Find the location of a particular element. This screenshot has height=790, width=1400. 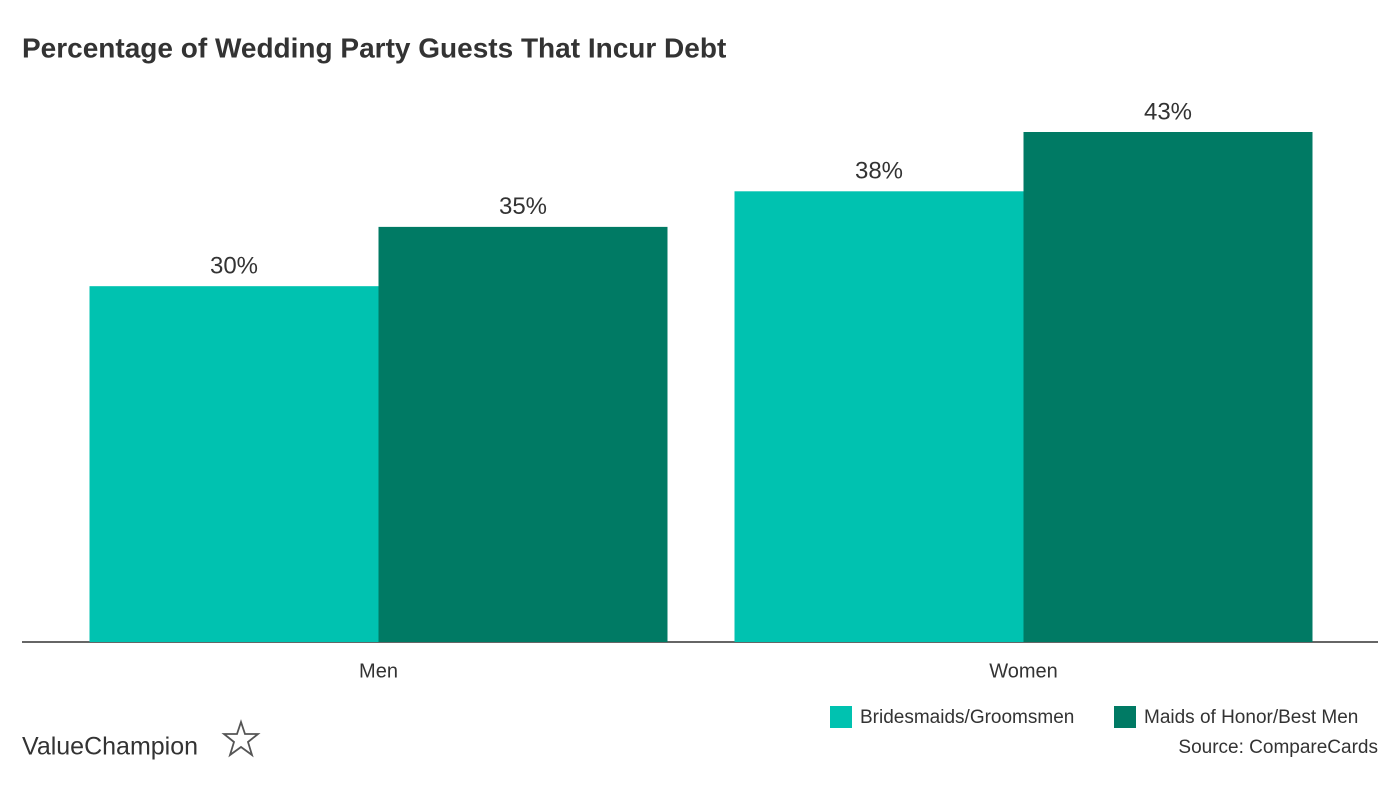

source-note: Source: CompareCards is located at coordinates (1278, 747).